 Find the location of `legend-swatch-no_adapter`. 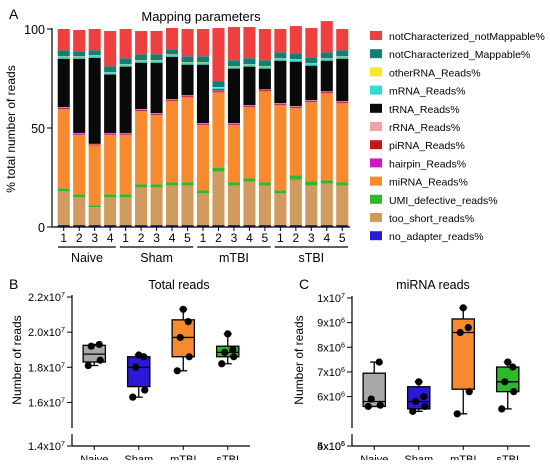

legend-swatch-no_adapter is located at coordinates (376, 235).